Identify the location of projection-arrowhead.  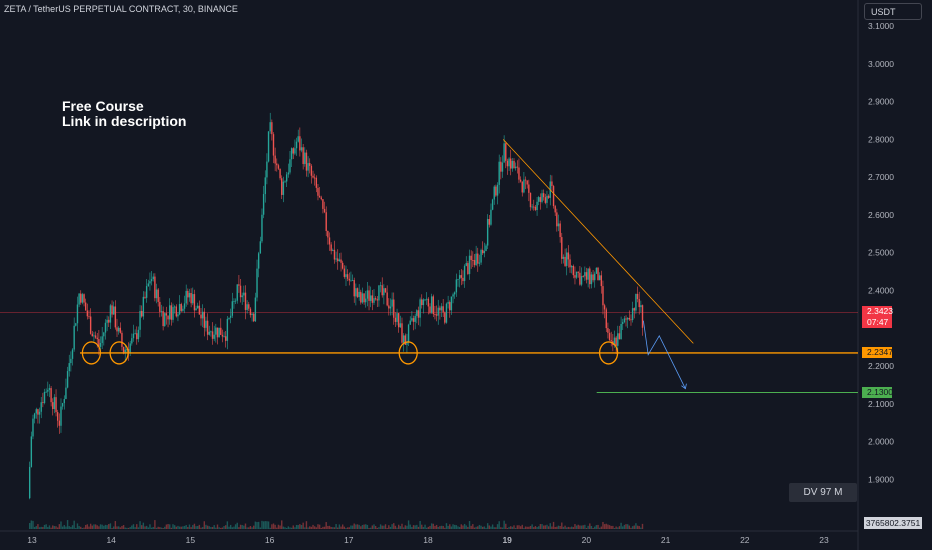
(684, 386).